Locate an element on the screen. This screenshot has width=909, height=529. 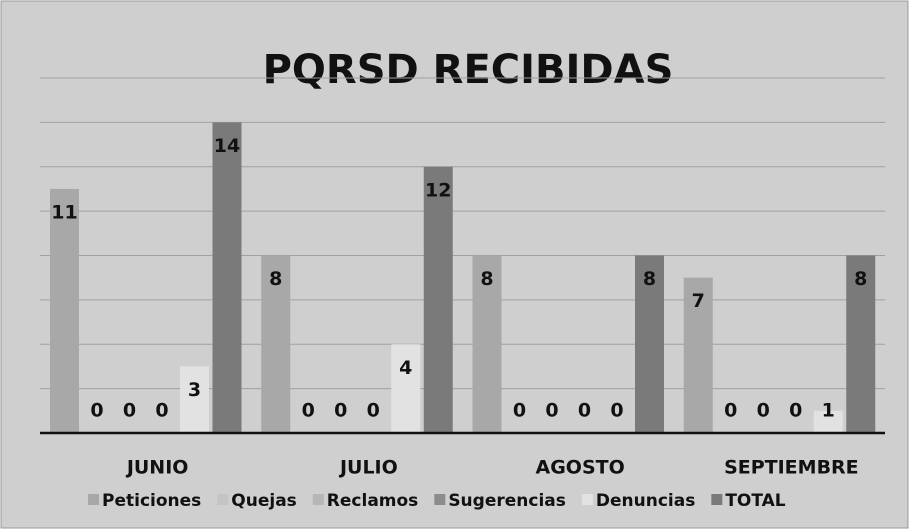
x-tick-label: JULIO is located at coordinates (368, 468).